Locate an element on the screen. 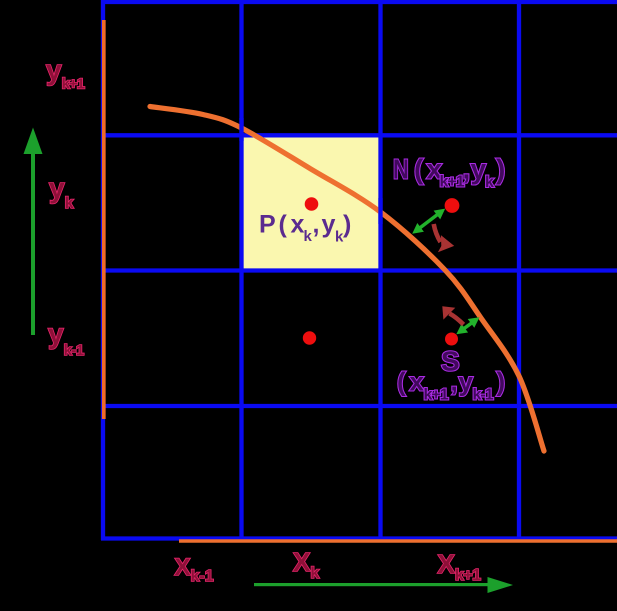  svg-text: N is located at coordinates (401, 169).